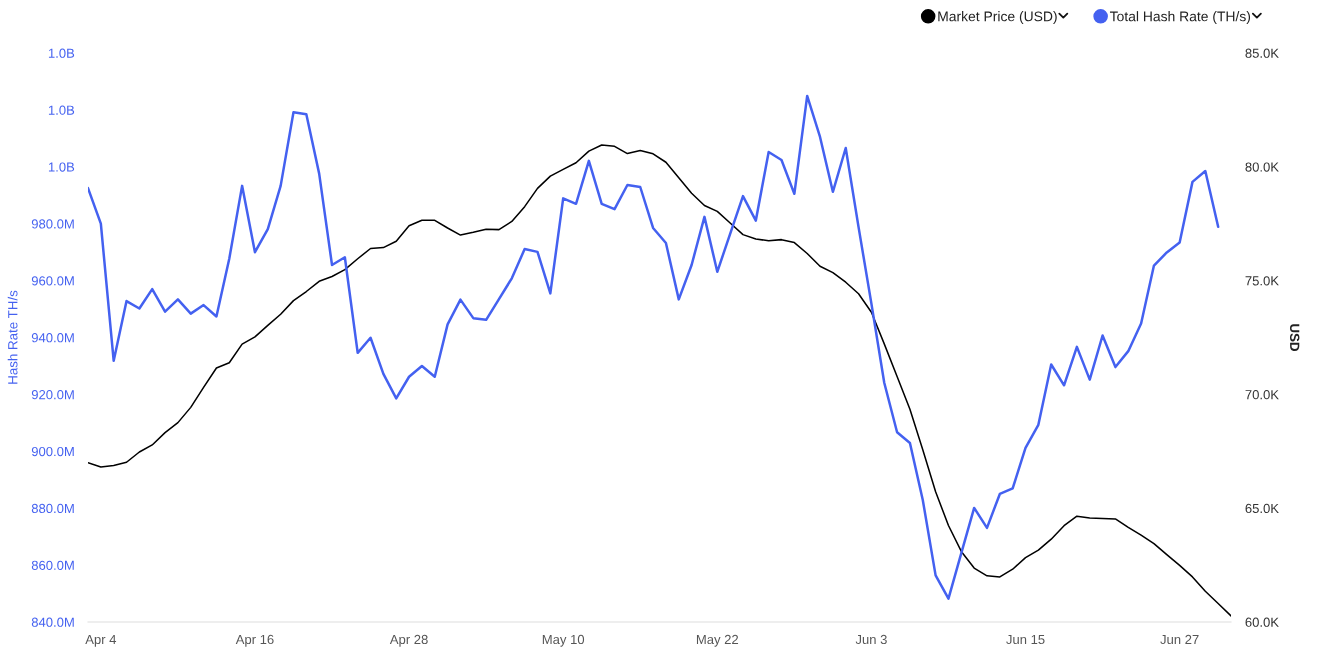 The height and width of the screenshot is (654, 1317). Describe the element at coordinates (12, 337) in the screenshot. I see `y-axis-title: Hash Rate TH/s` at that location.